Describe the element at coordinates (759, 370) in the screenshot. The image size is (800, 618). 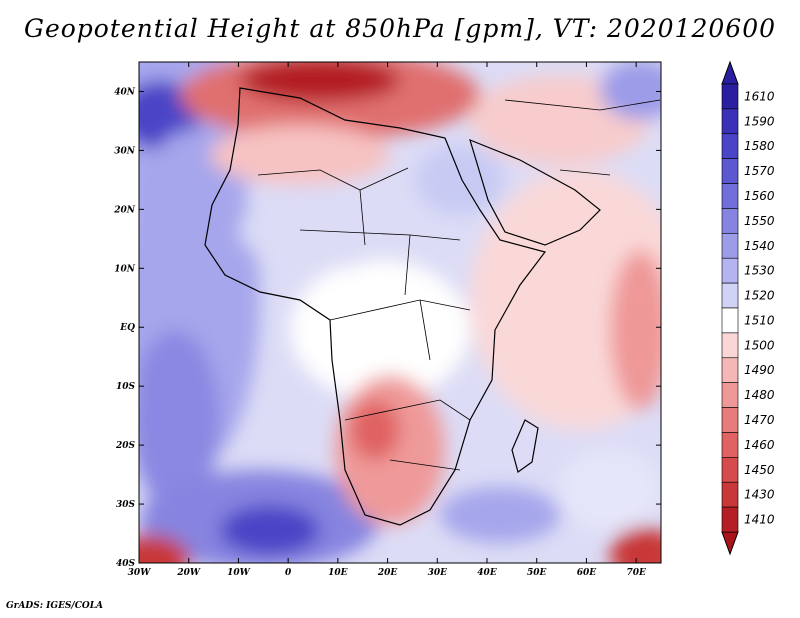
I see `colorbar-label: 1490` at that location.